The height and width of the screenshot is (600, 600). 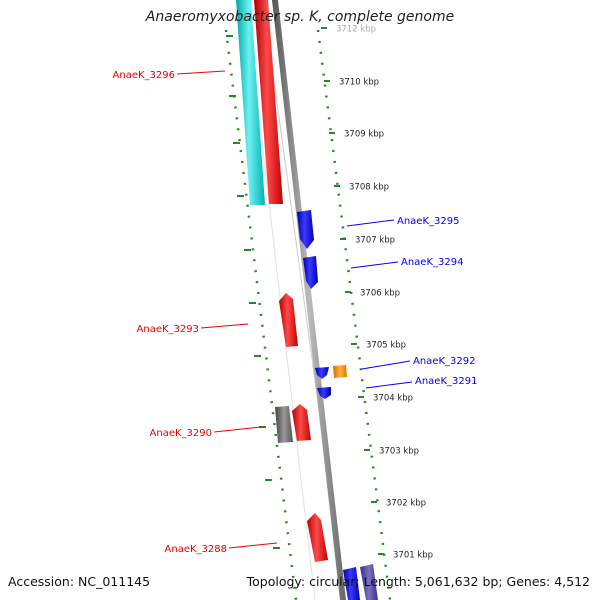 I want to click on tick-label: 3712 kbp, so click(x=356, y=30).